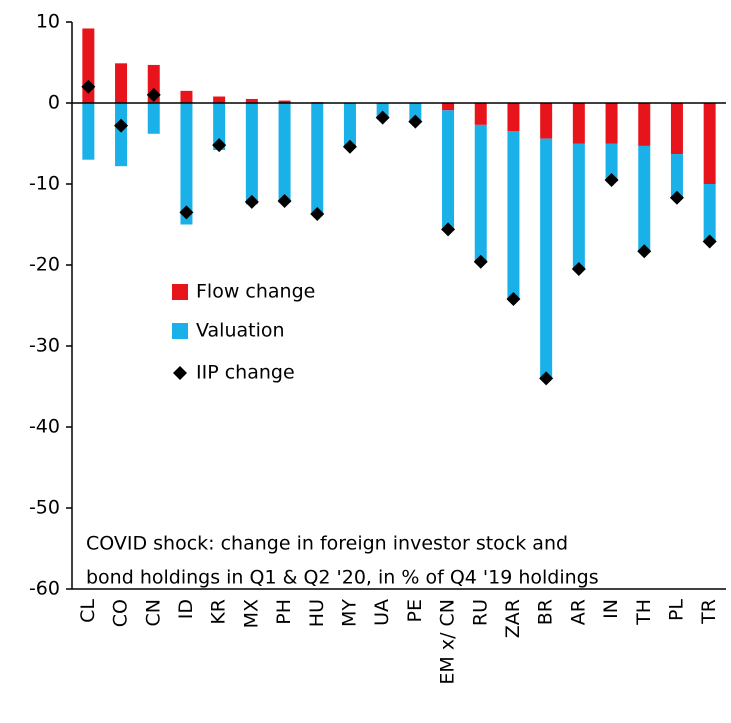 The width and height of the screenshot is (731, 723). What do you see at coordinates (317, 613) in the screenshot?
I see `x-tick-label: HU` at bounding box center [317, 613].